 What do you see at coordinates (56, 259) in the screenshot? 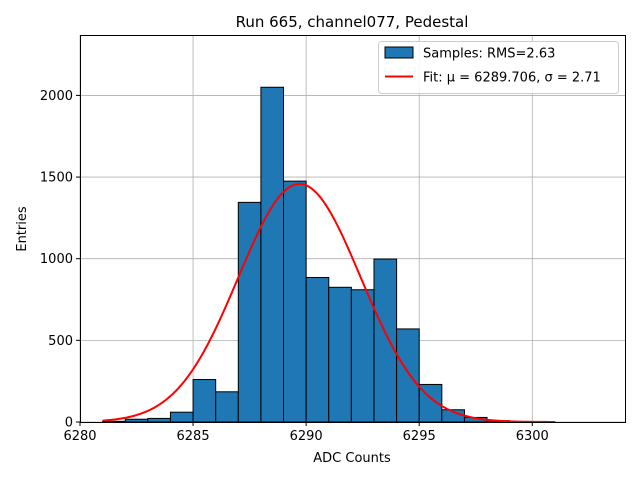
I see `y-tick-label: 1000` at bounding box center [56, 259].